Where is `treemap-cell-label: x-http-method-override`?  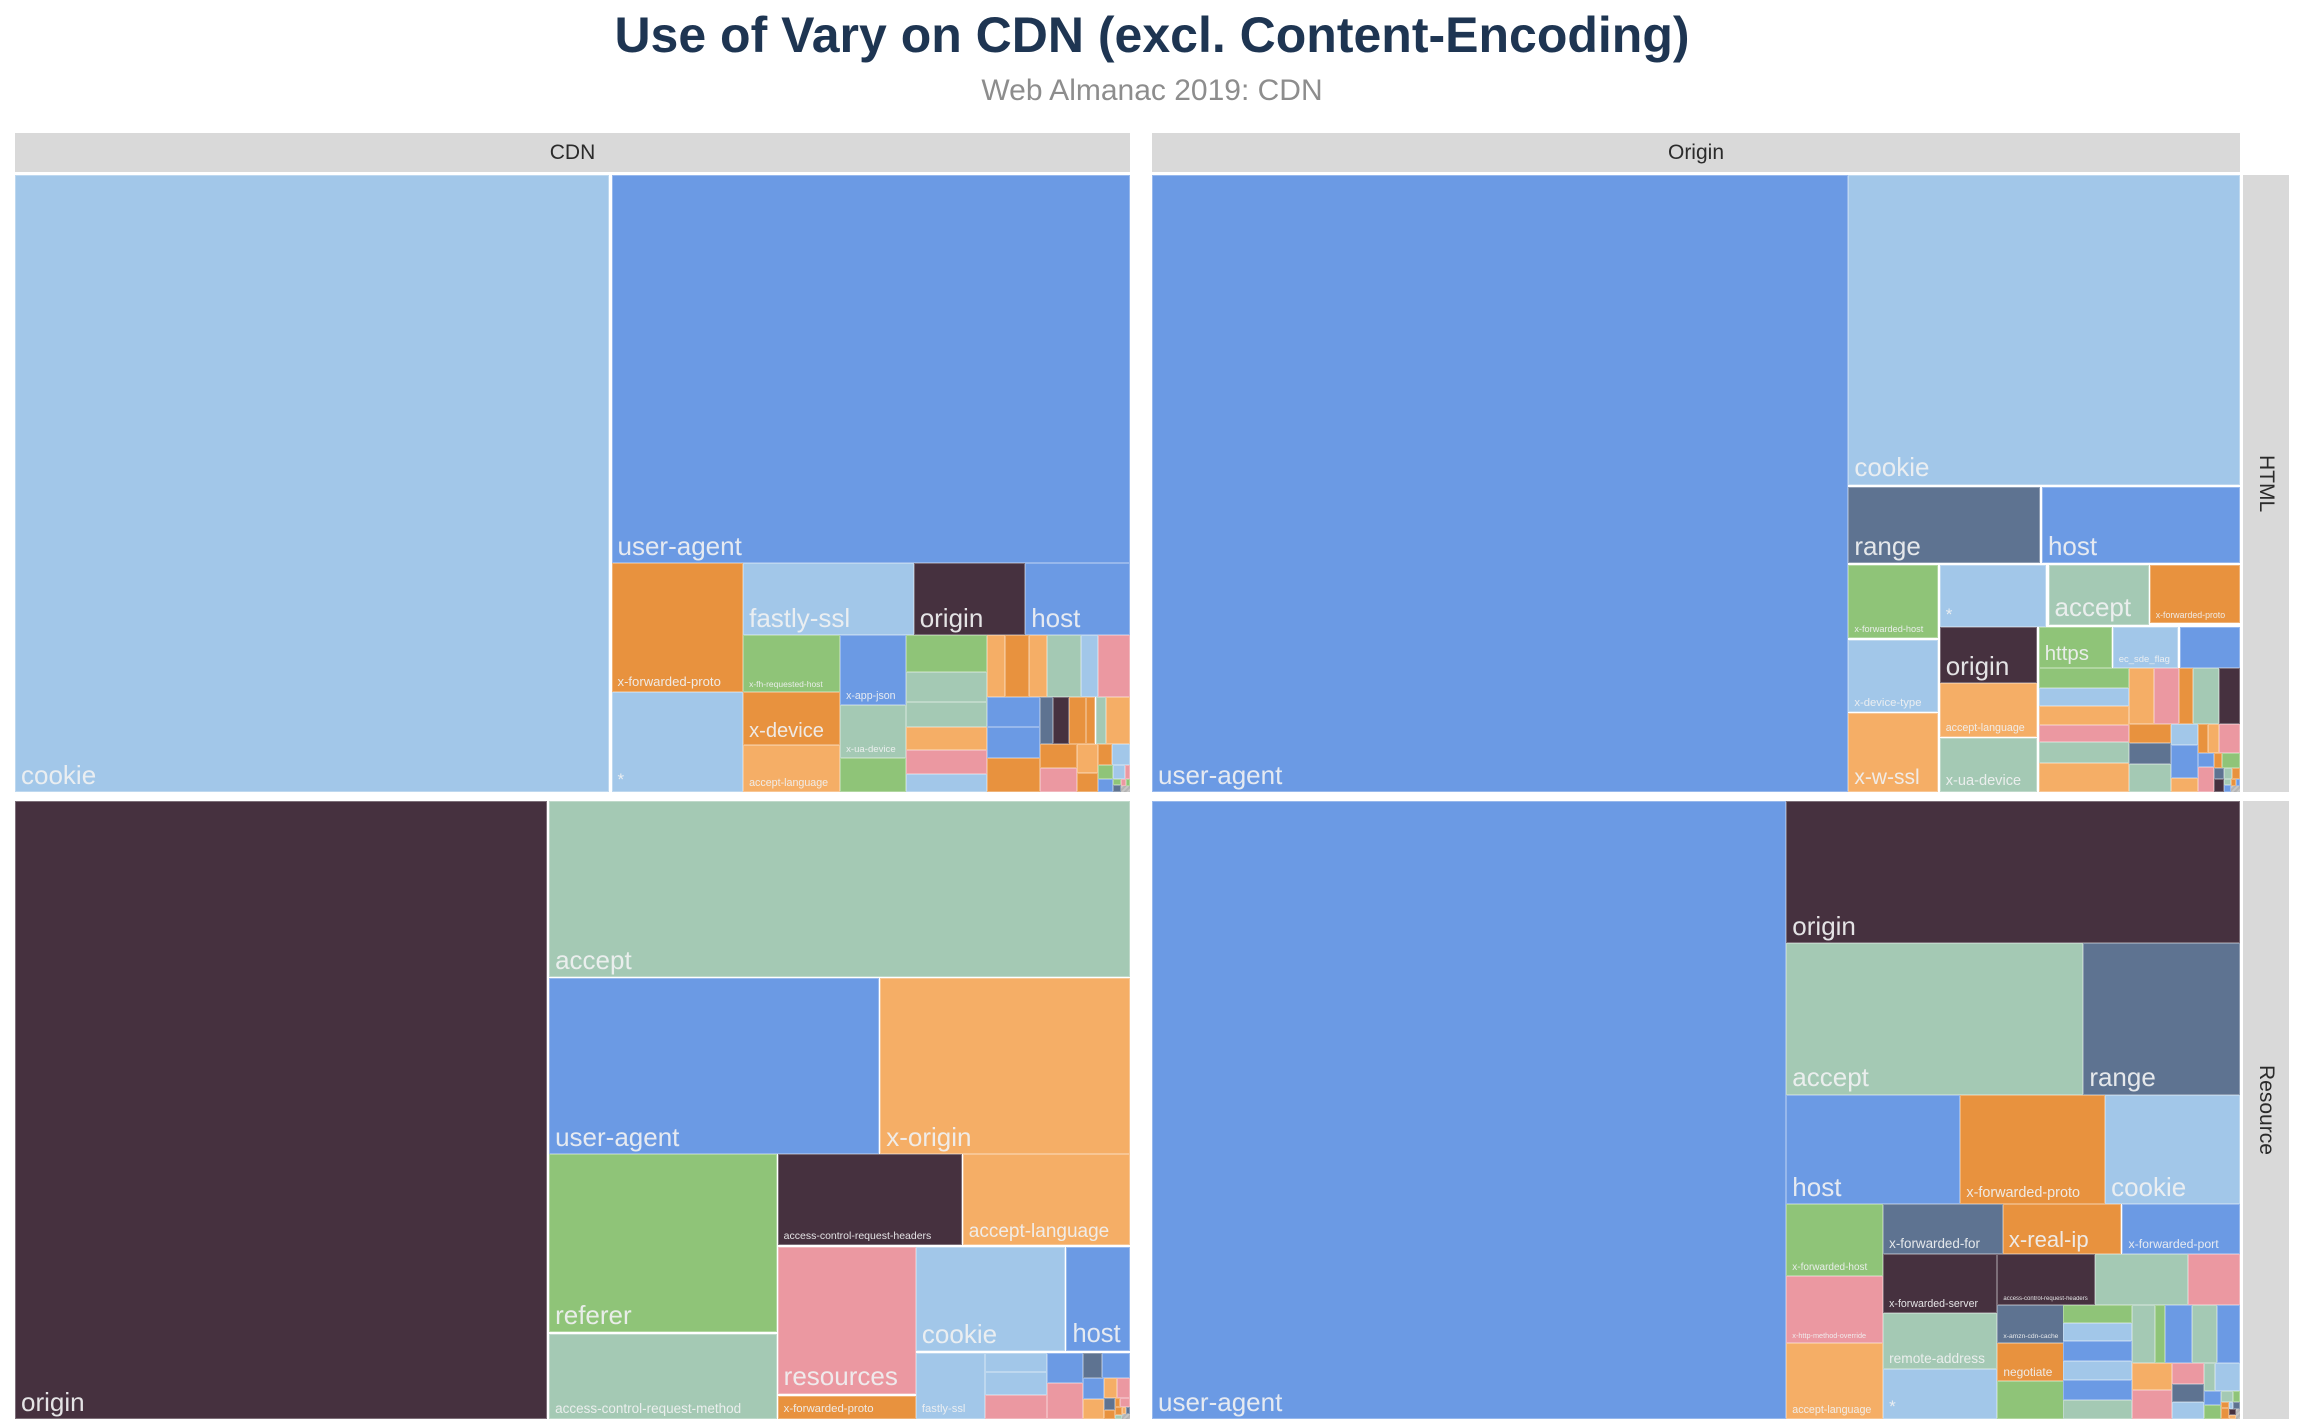
treemap-cell-label: x-http-method-override is located at coordinates (1829, 1336).